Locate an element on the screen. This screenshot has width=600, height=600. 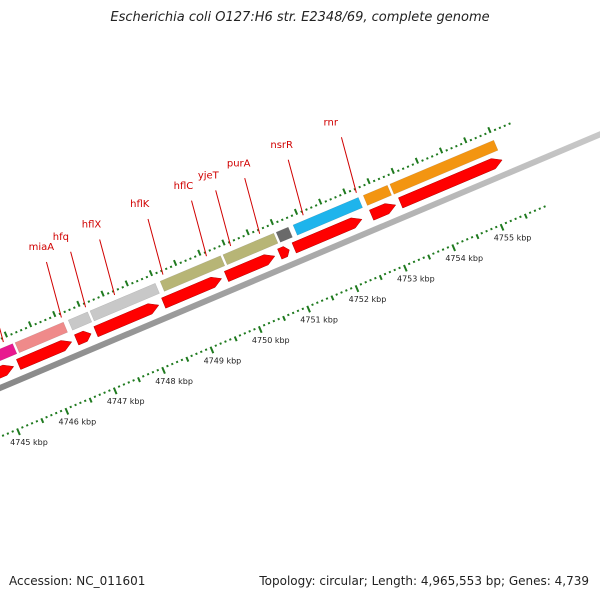
accession-text: Accession: NC_011601 is located at coordinates (77, 581).